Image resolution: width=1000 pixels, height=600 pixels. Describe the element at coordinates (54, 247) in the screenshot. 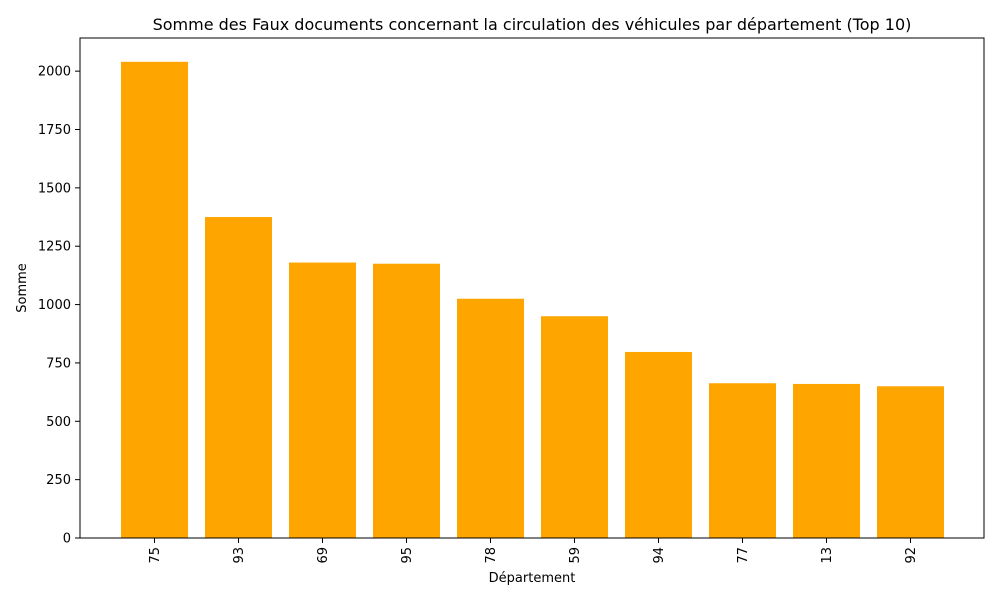

I see `y-tick-label: 1250` at that location.